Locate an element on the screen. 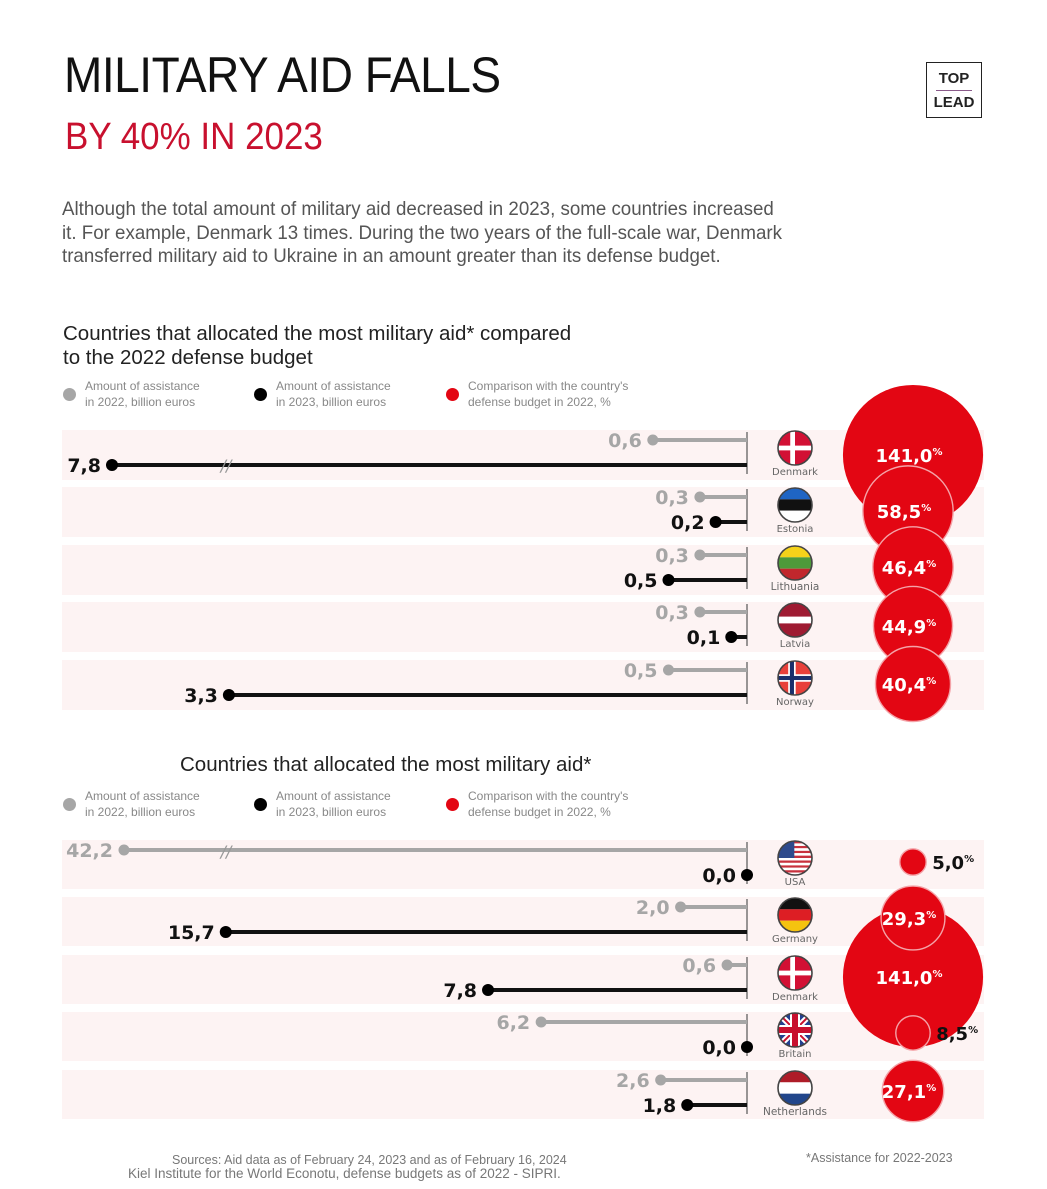 This screenshot has height=1189, width=1047. percent-bubble-lithuania: 46,4% is located at coordinates (913, 567).